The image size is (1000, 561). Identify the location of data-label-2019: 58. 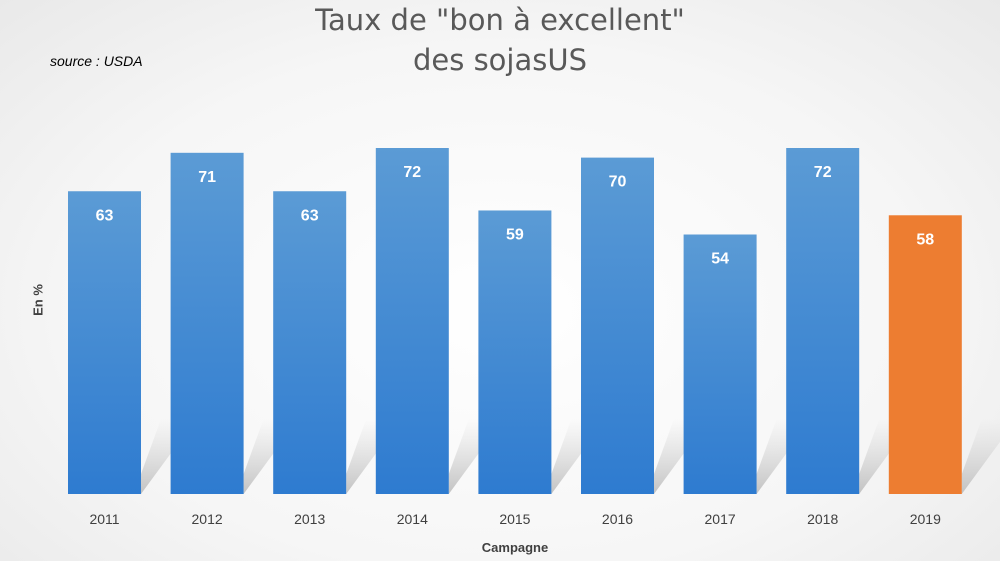
(925, 239).